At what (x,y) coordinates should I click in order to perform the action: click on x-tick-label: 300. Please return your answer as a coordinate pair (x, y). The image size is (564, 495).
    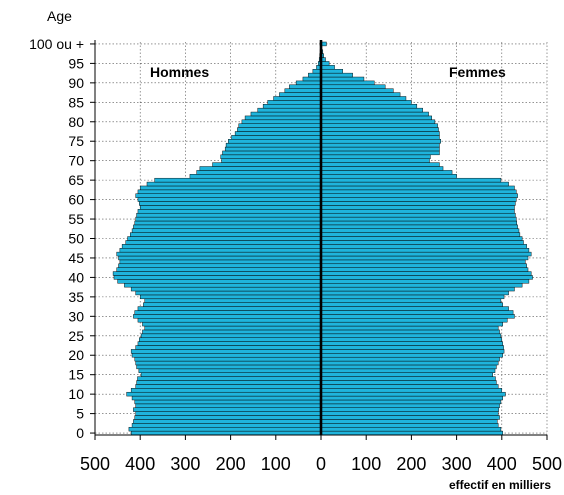
    Looking at the image, I should click on (457, 464).